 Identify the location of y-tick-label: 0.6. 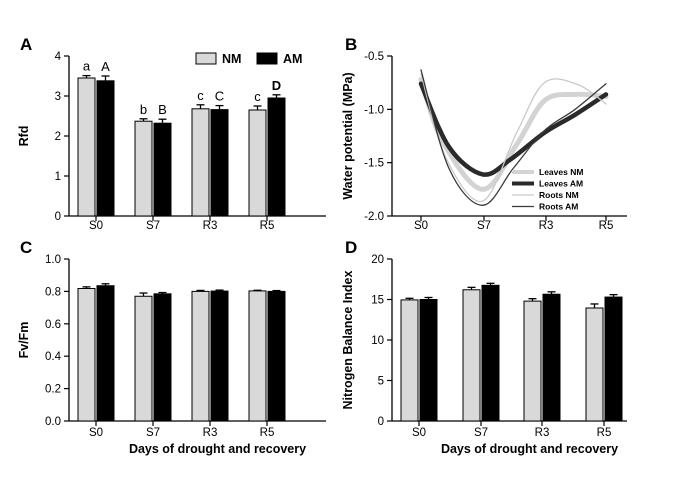
(53, 325).